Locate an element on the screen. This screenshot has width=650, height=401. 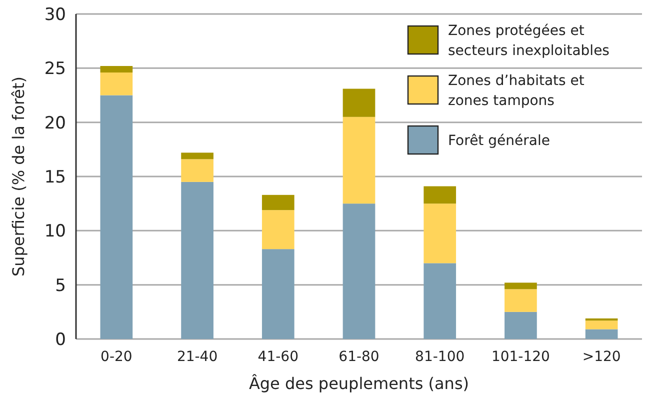
x-axis-title: Âge des peuplements (ans) is located at coordinates (359, 383).